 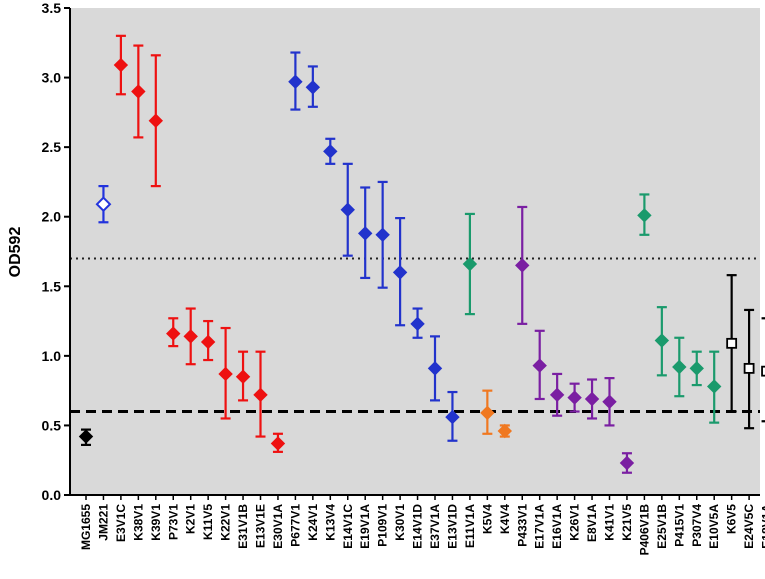 What do you see at coordinates (52, 78) in the screenshot?
I see `y-tick-label: 3.0` at bounding box center [52, 78].